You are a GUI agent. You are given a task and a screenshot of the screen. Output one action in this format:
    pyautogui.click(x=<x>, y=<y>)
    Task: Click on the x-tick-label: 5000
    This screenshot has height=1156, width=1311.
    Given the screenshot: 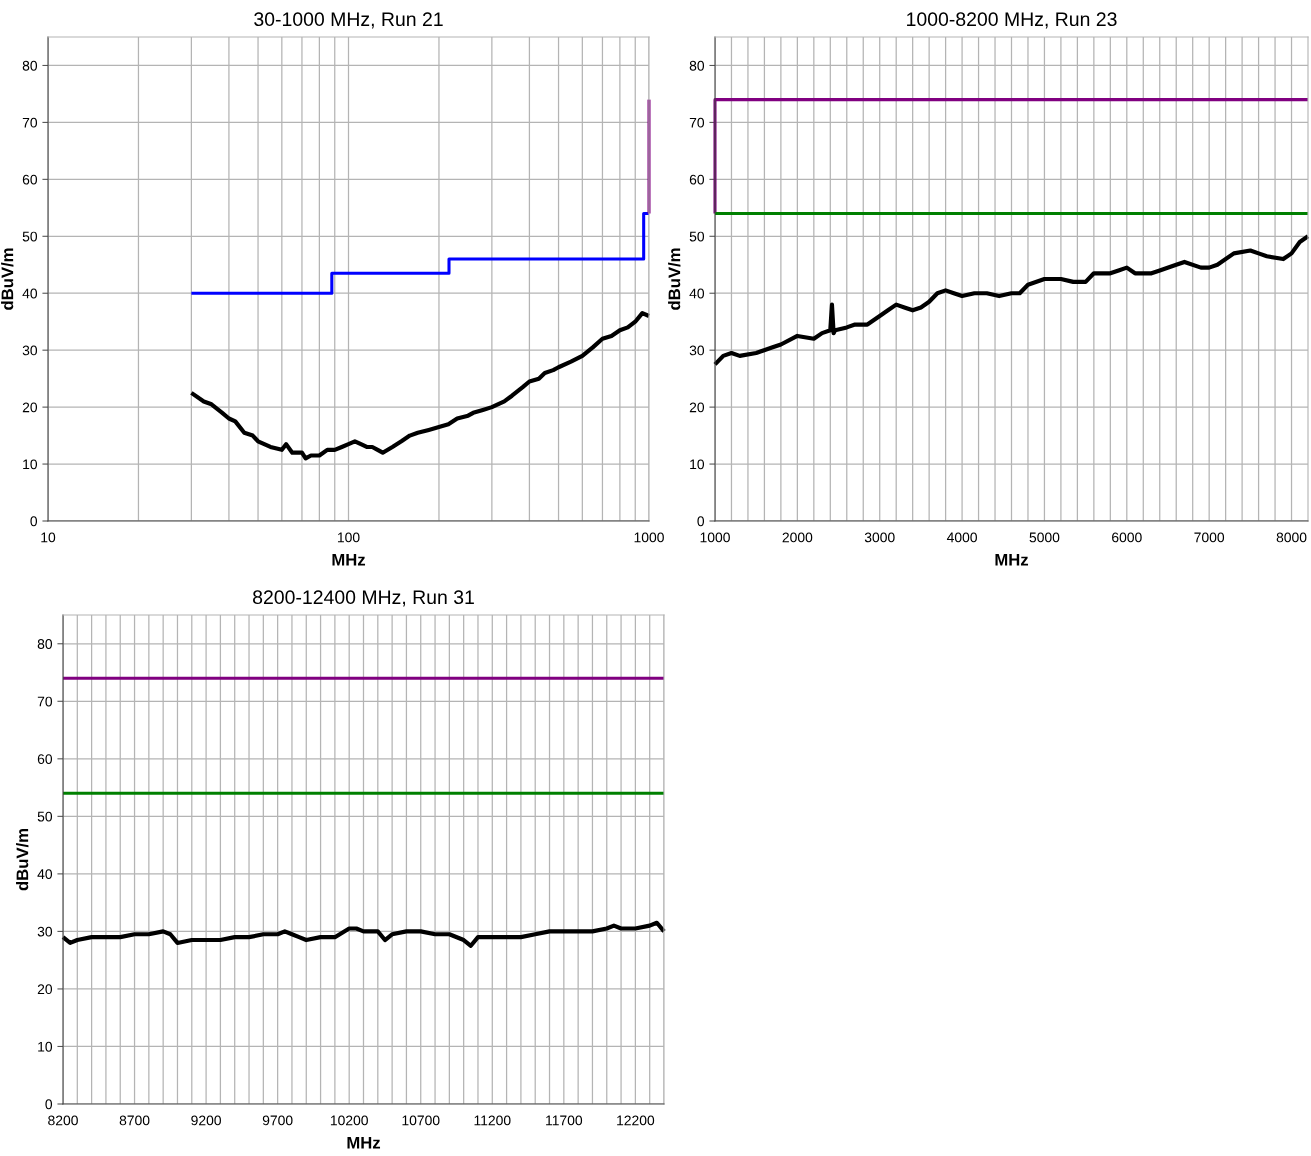 What is the action you would take?
    pyautogui.click(x=1044, y=537)
    